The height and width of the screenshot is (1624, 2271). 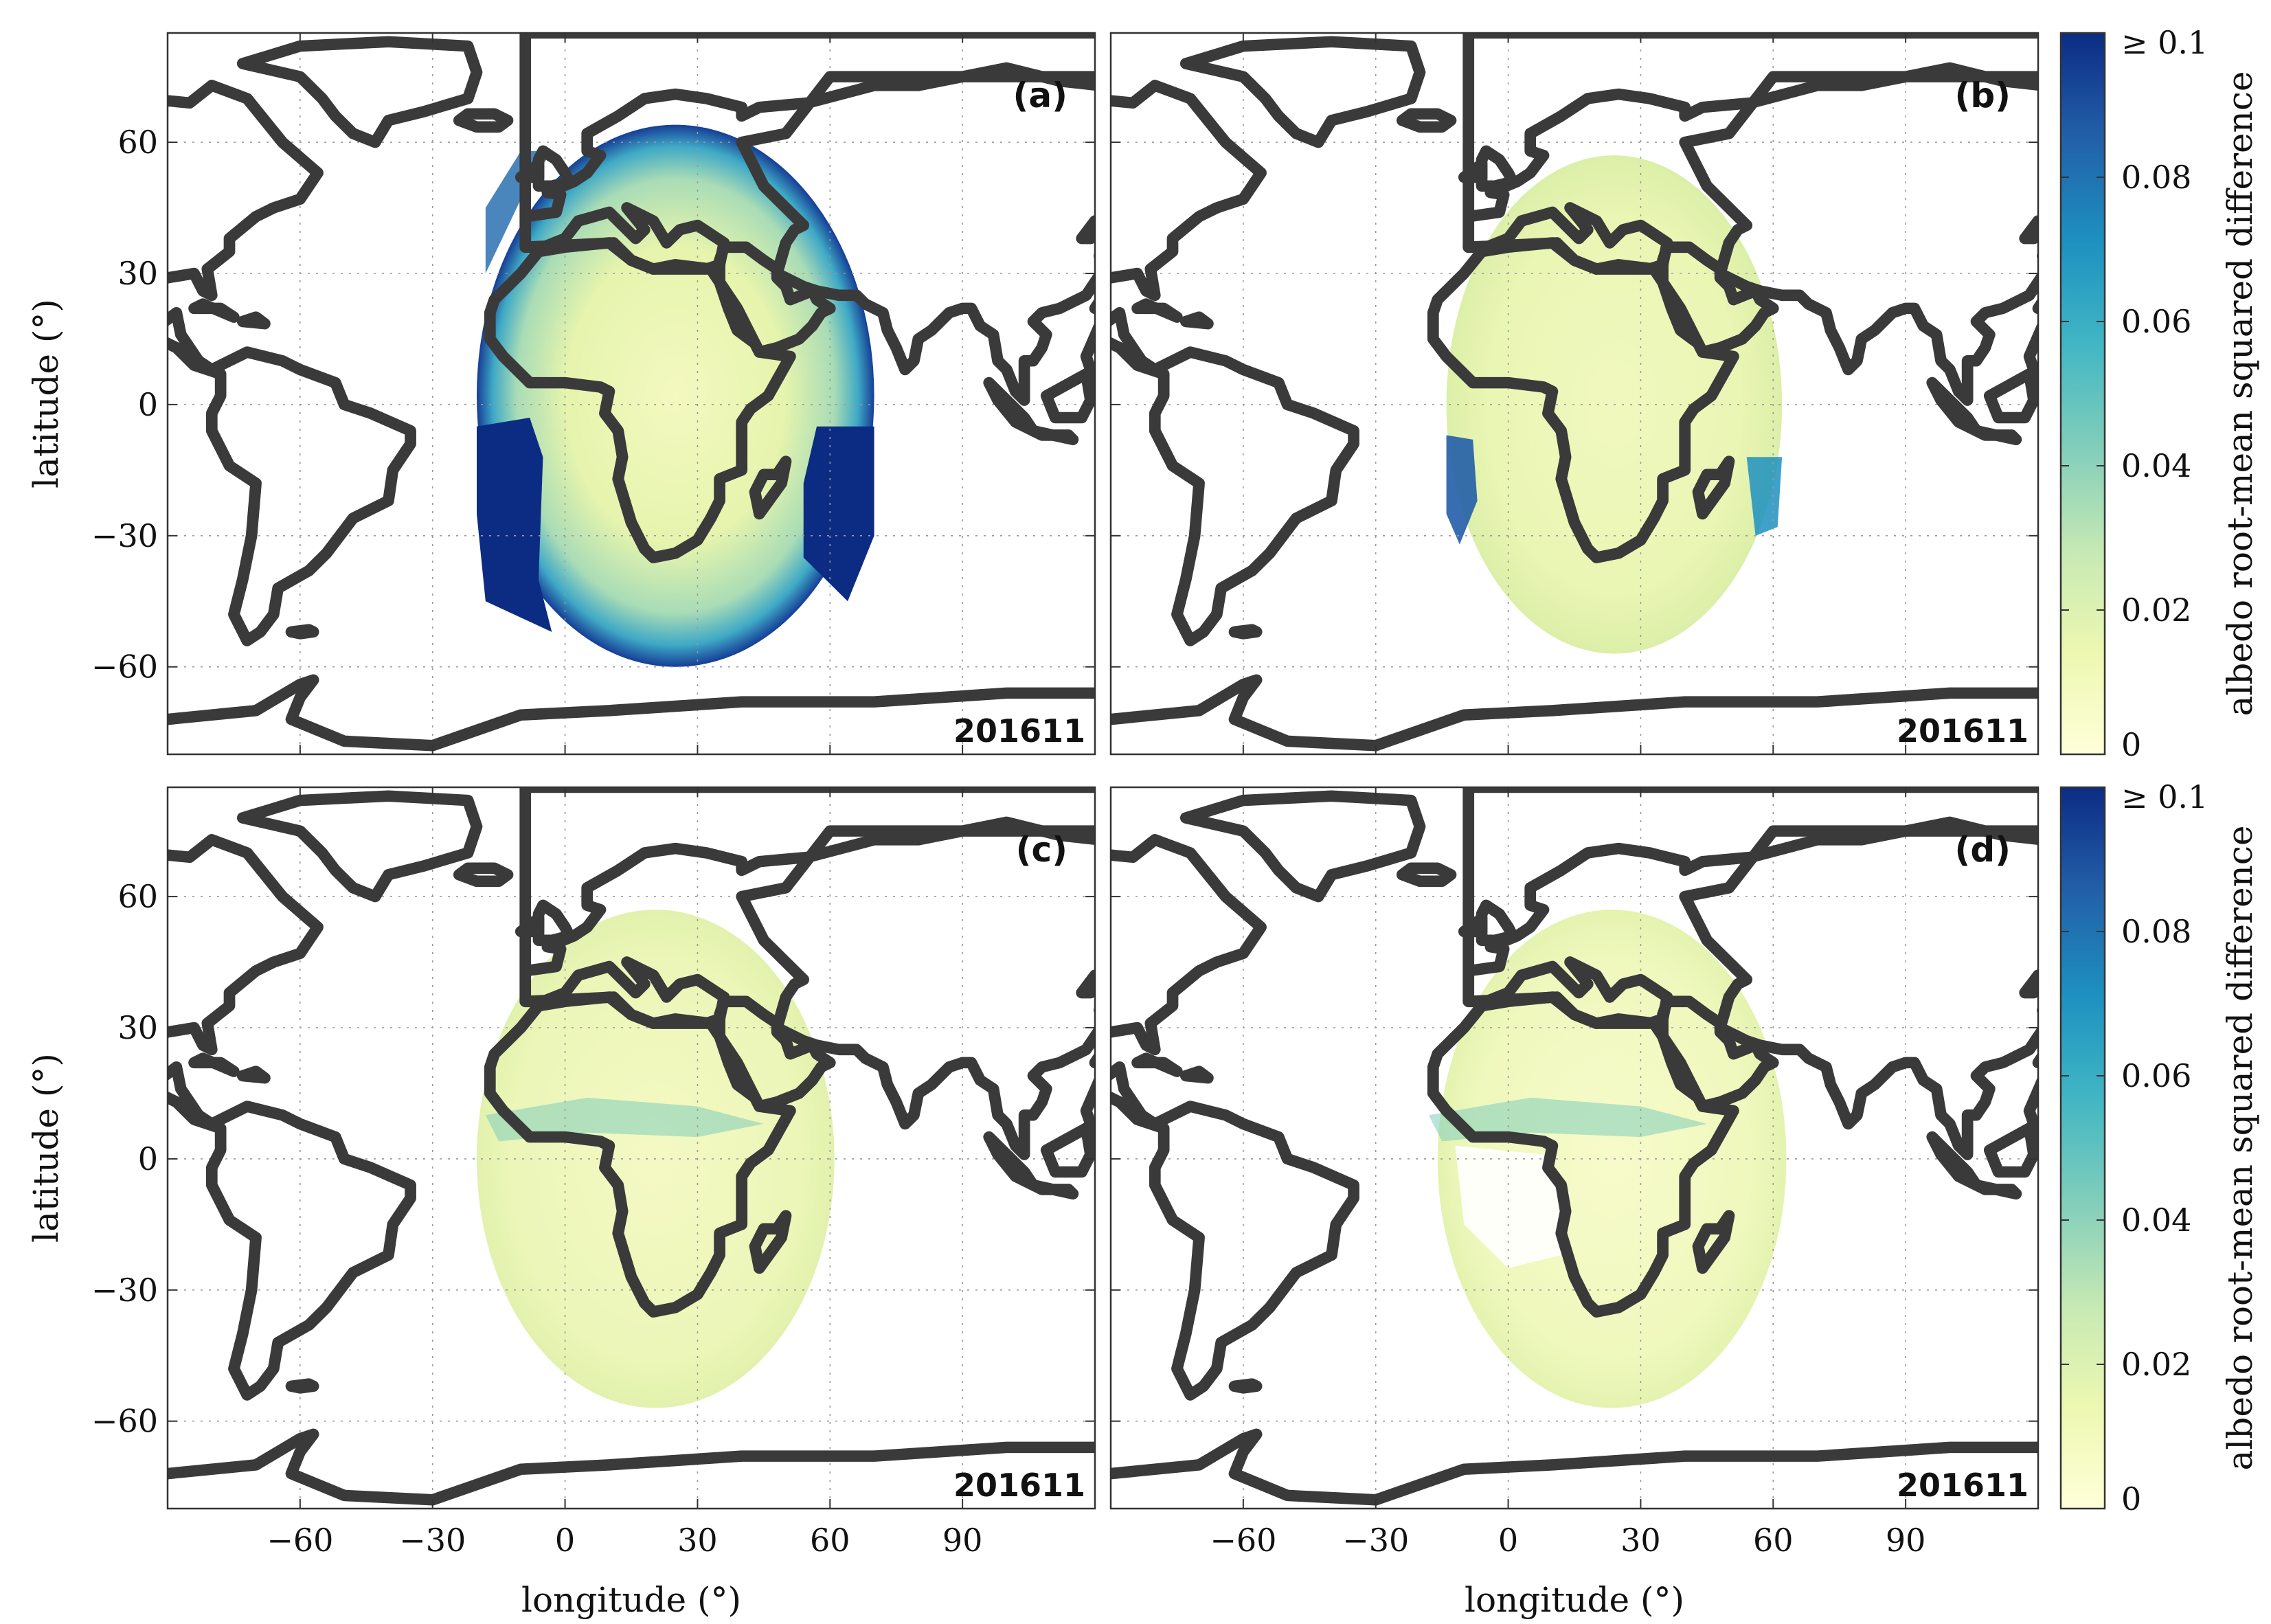 I want to click on high-difference-northwest, so click(x=518, y=211).